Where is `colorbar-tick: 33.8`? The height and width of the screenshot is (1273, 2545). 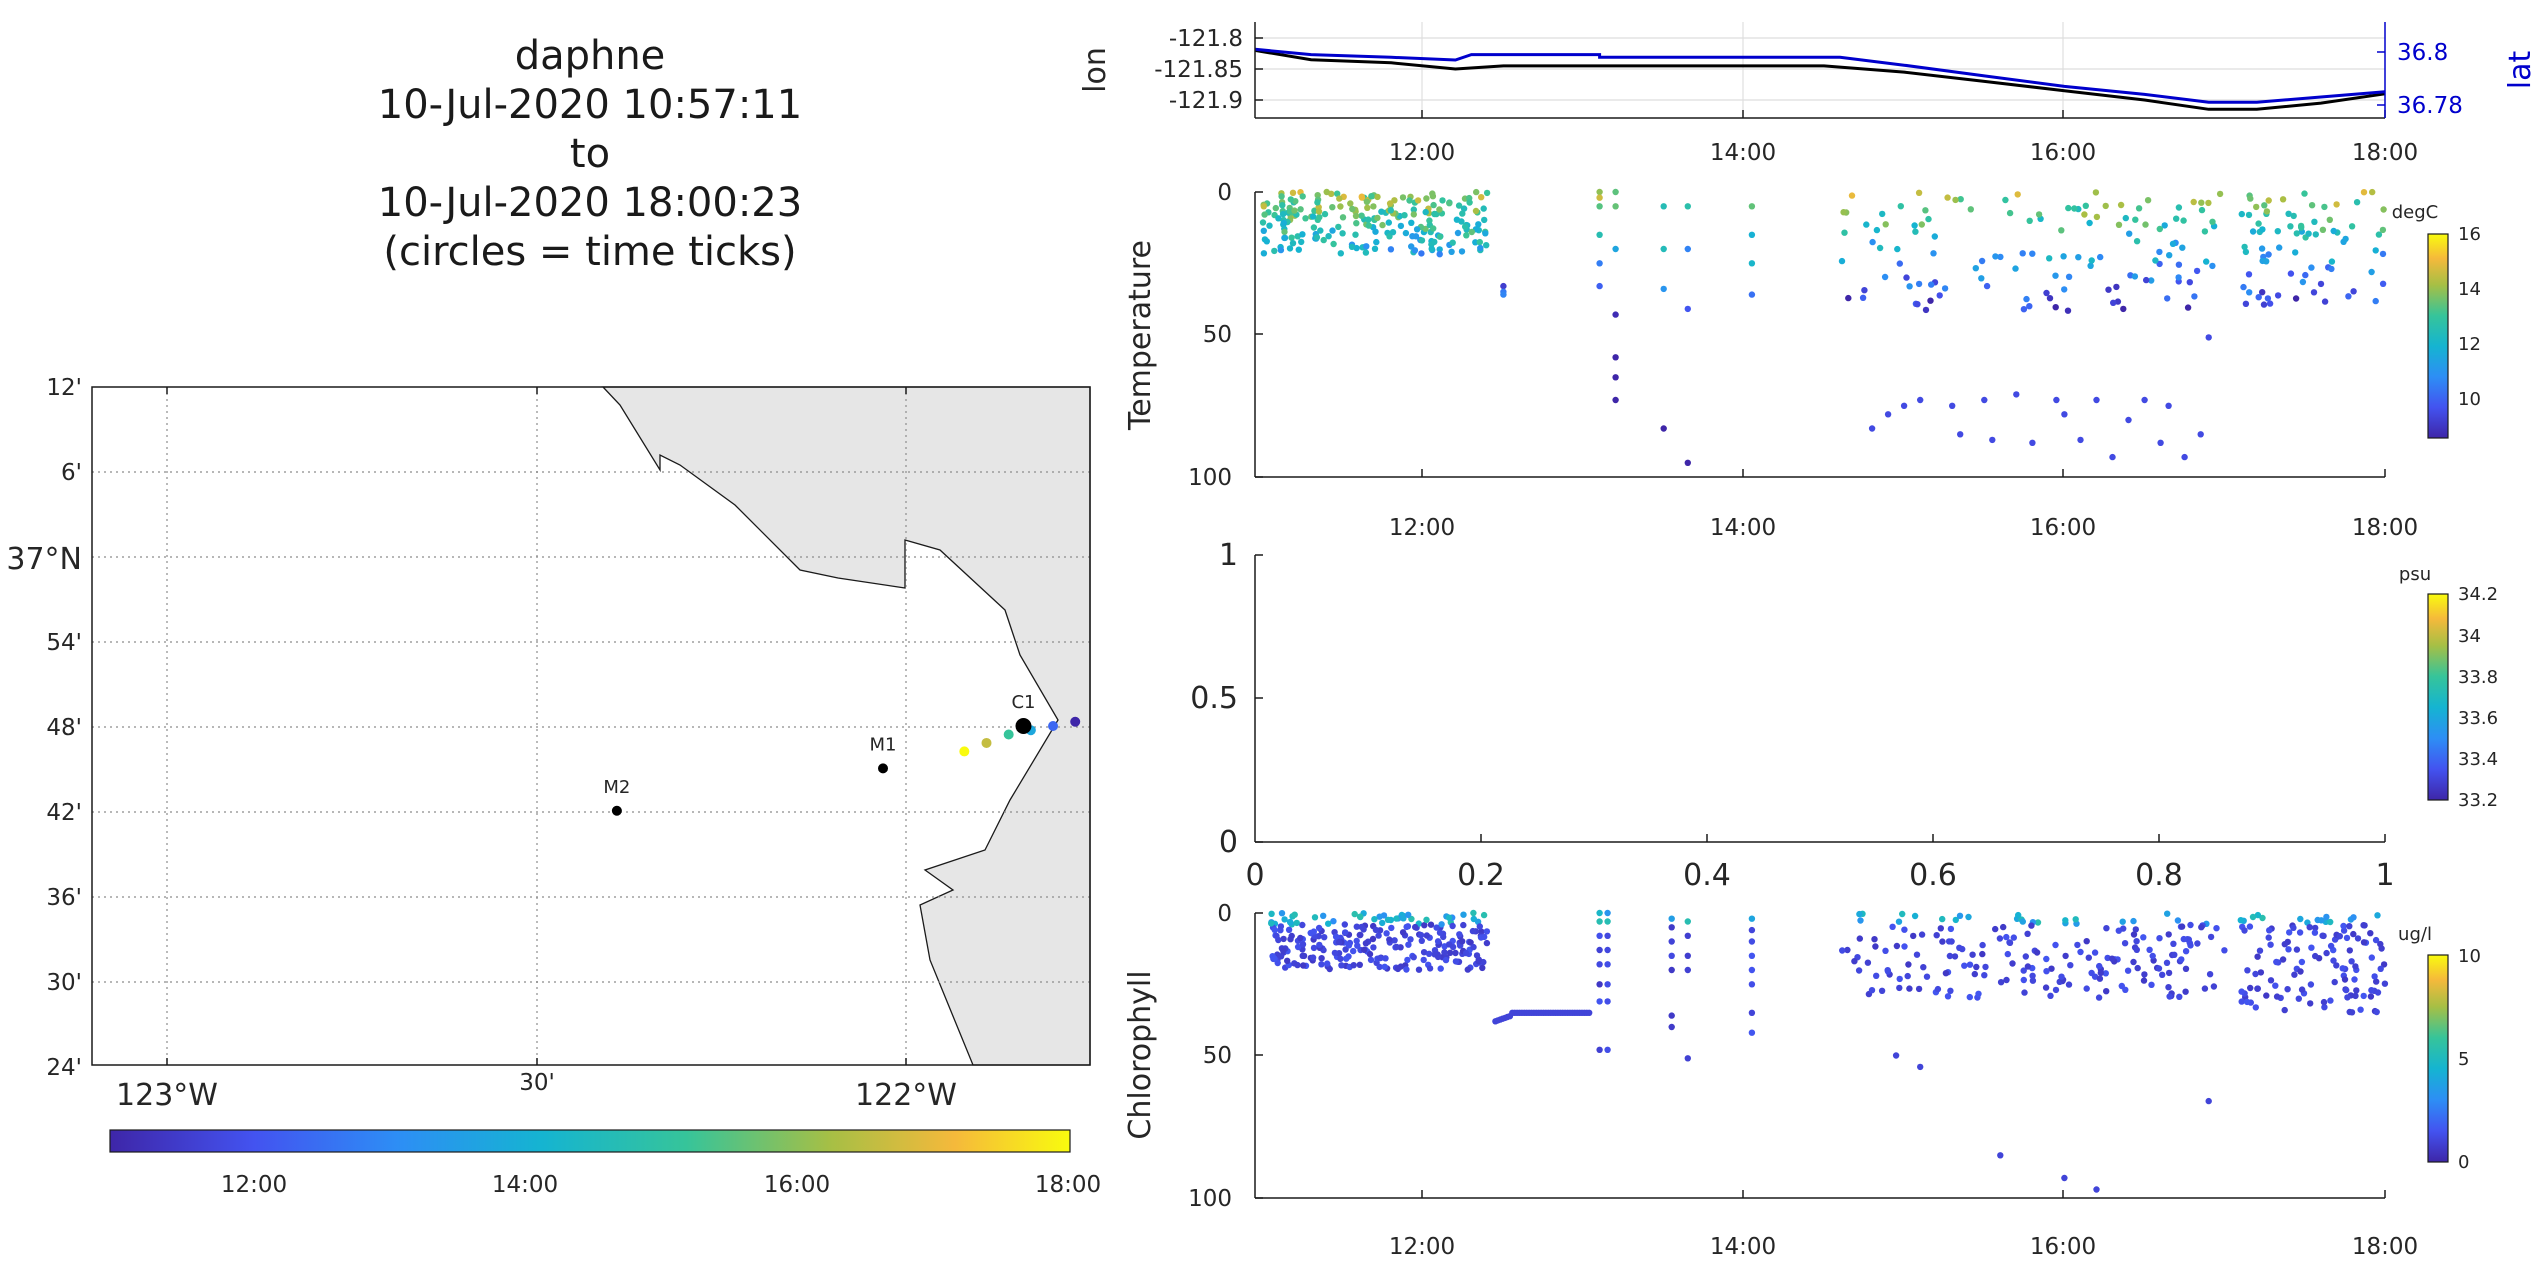
colorbar-tick: 33.8 is located at coordinates (2478, 677).